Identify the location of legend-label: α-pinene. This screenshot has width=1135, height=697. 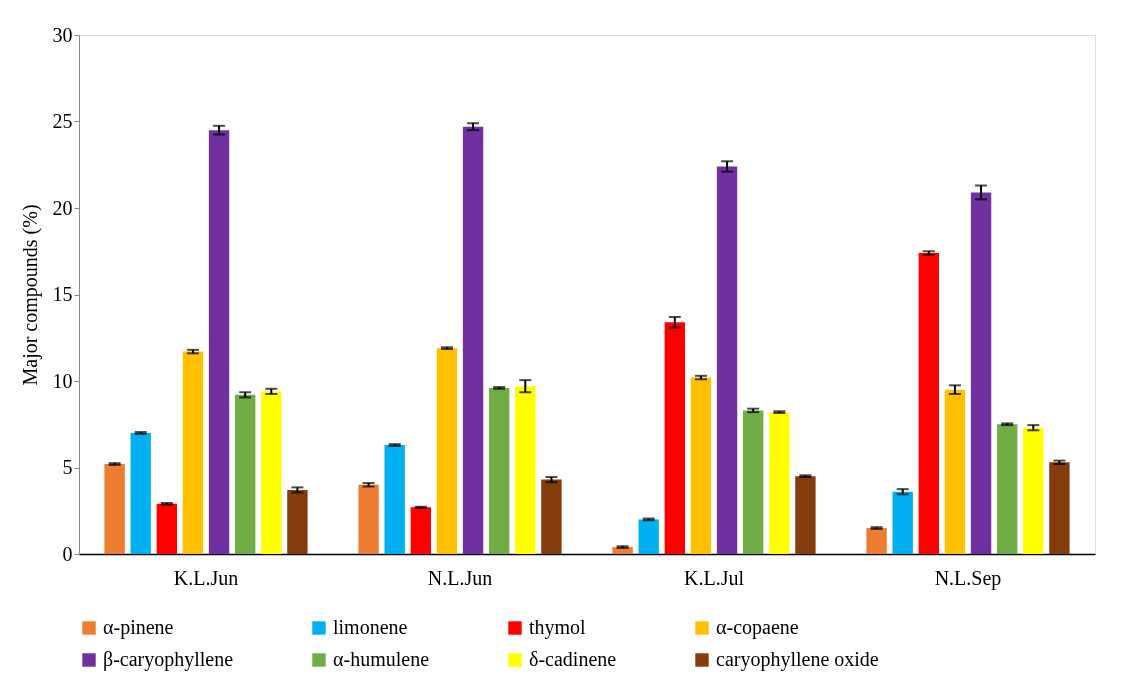
(138, 627).